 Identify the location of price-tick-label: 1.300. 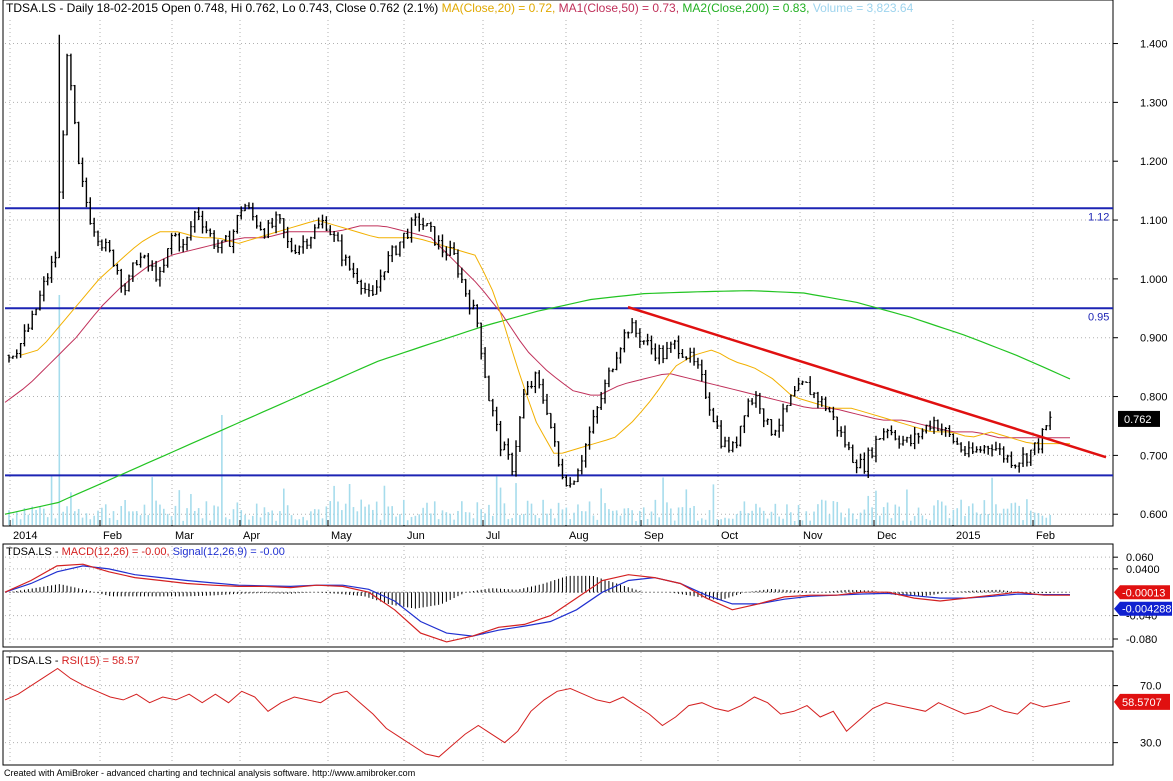
(1154, 103).